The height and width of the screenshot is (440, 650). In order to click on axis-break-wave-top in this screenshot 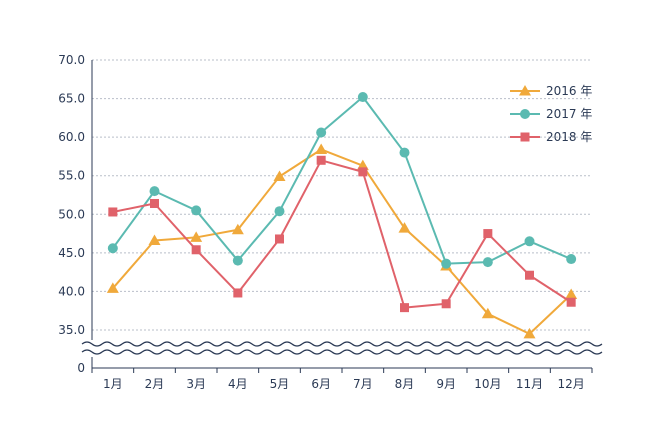, I will do `click(342, 344)`.